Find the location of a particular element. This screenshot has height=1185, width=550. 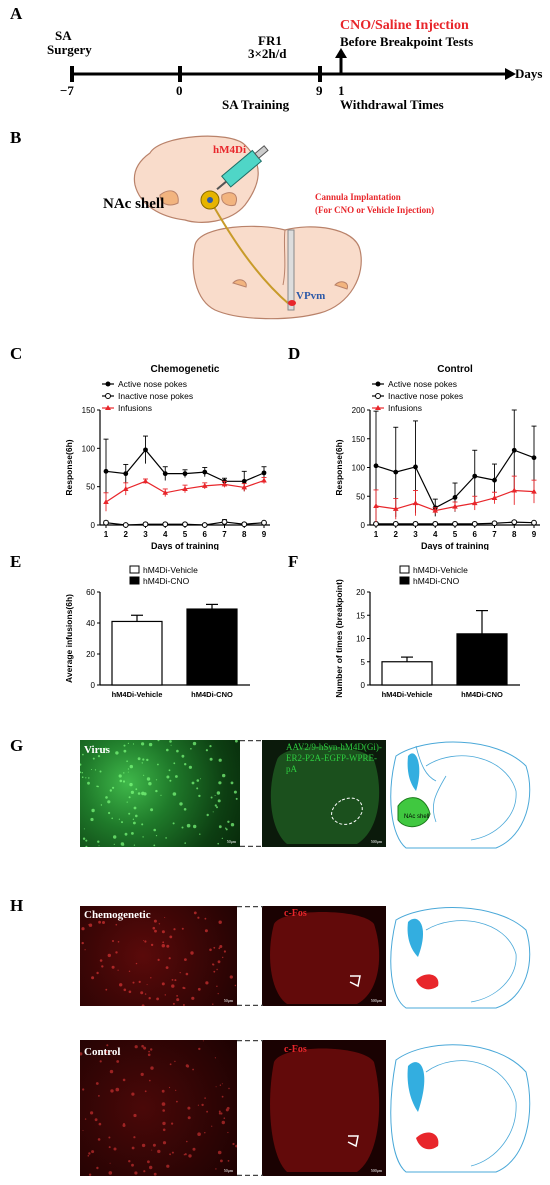

x-tick-label: 7 is located at coordinates (224, 534).